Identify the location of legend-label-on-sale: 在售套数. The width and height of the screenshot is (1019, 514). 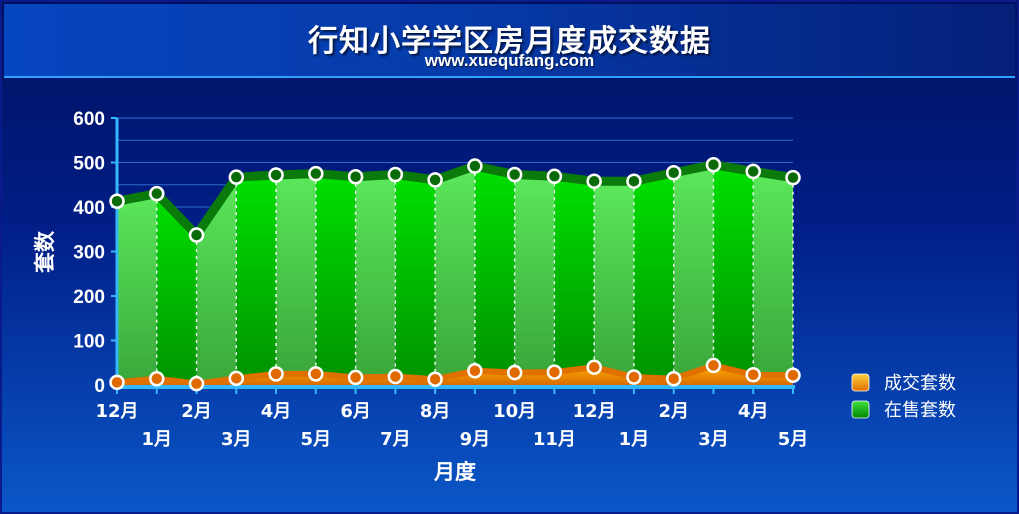
(920, 410).